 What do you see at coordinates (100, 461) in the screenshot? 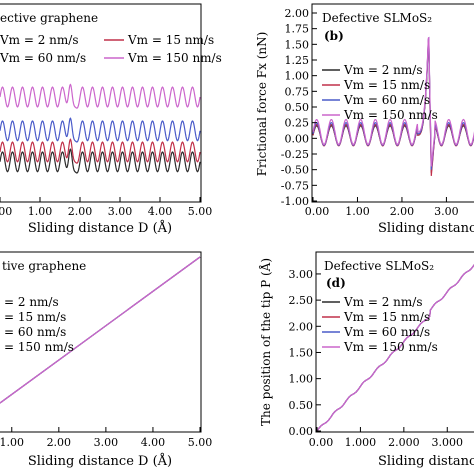
I see `panel-c-xlabel: Sliding distance D (Å)` at bounding box center [100, 461].